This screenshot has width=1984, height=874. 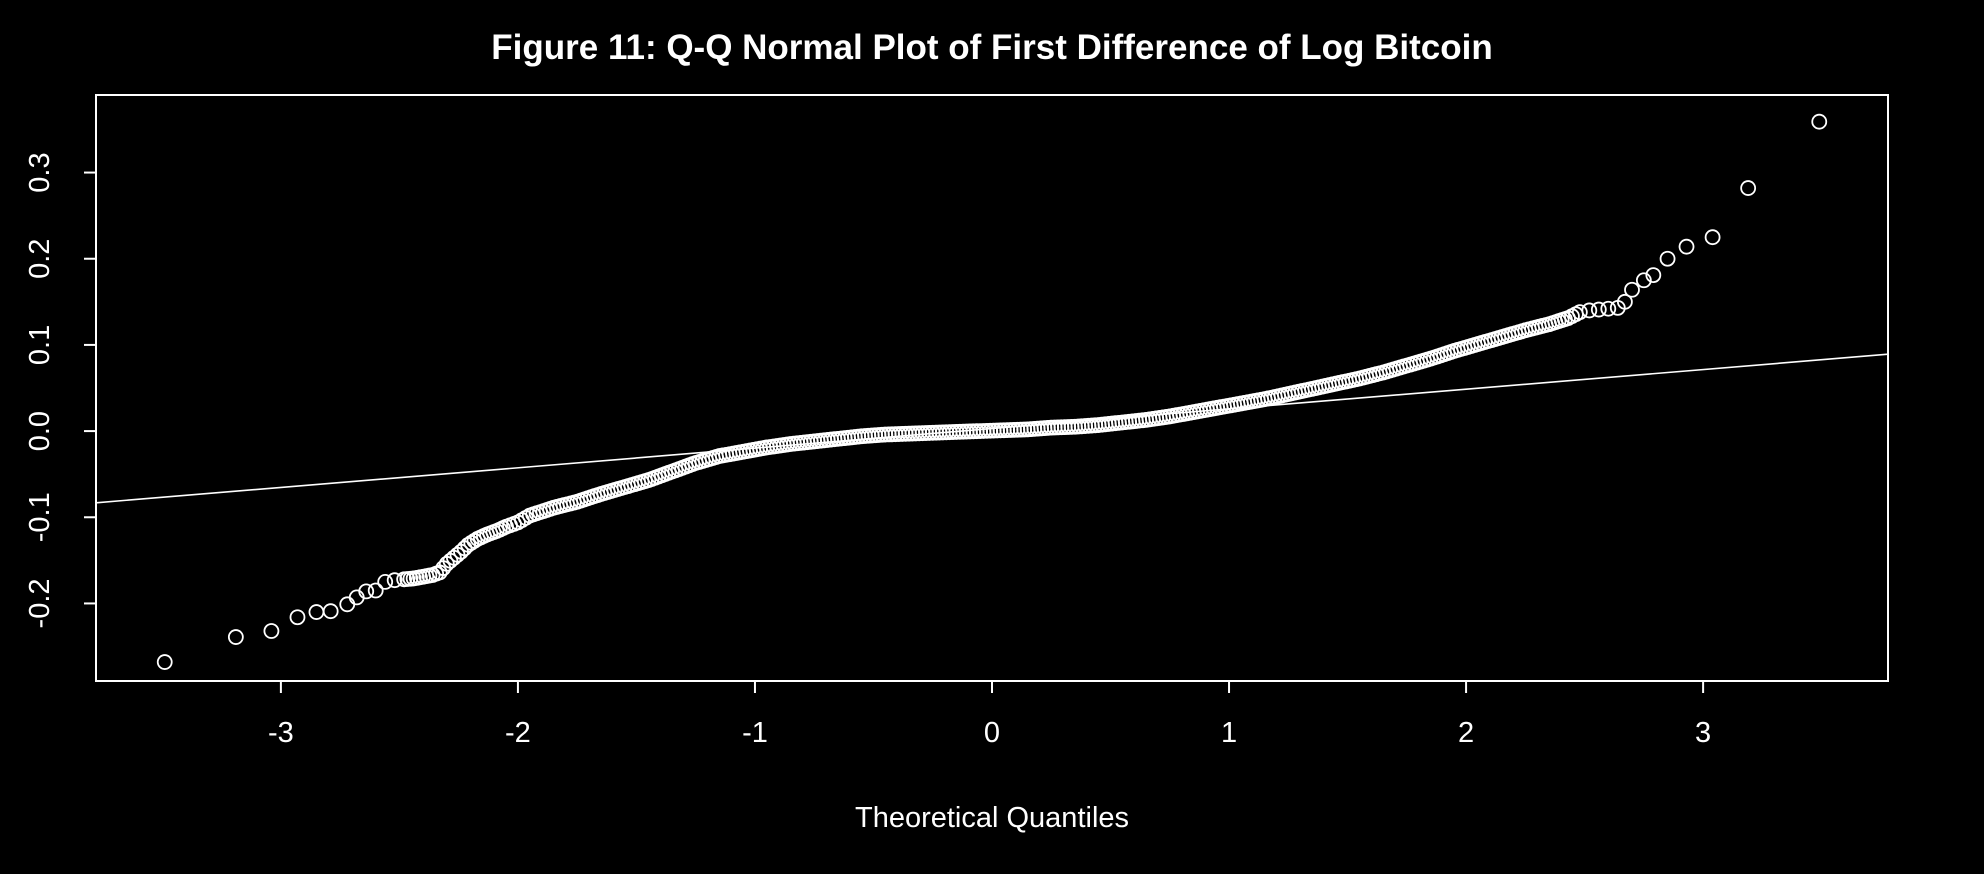 What do you see at coordinates (518, 733) in the screenshot?
I see `x-tick-label: -2` at bounding box center [518, 733].